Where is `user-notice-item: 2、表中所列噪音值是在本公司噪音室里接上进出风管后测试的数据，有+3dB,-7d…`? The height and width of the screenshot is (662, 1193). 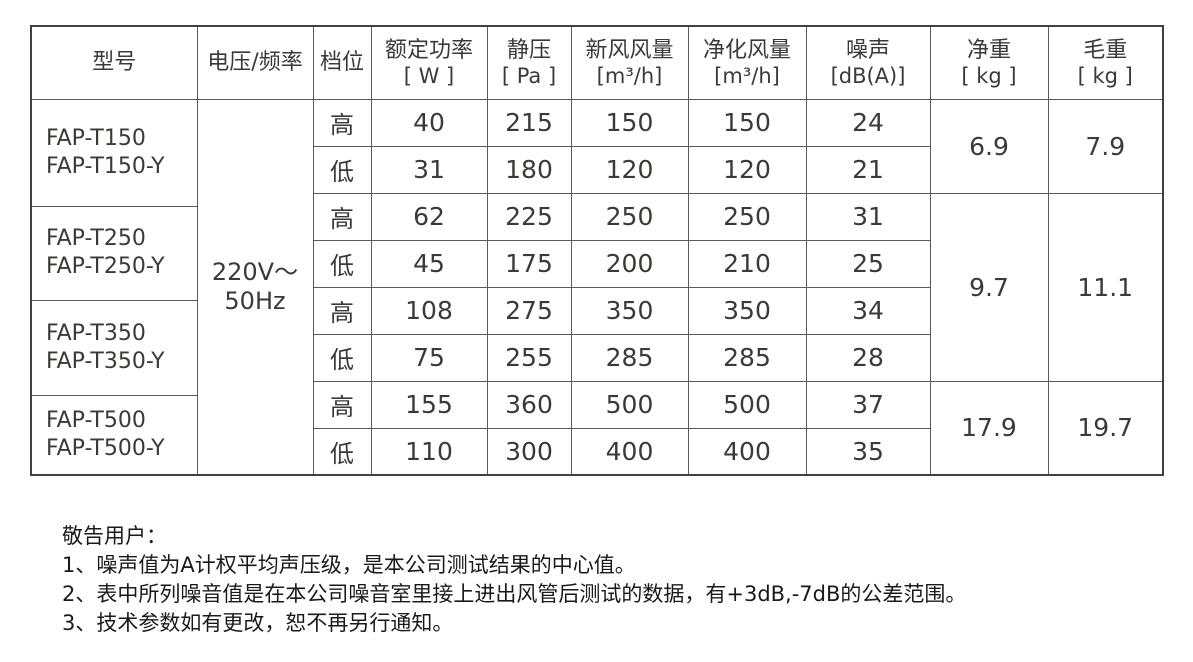
user-notice-item: 2、表中所列噪音值是在本公司噪音室里接上进出风管后测试的数据，有+3dB,-7d… is located at coordinates (514, 594).